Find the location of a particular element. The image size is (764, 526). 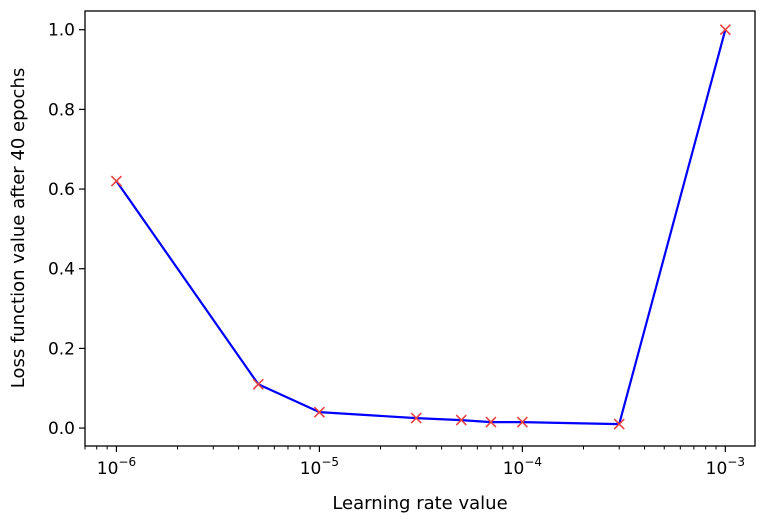

x-tick-label: 10⁻⁴ is located at coordinates (522, 467).